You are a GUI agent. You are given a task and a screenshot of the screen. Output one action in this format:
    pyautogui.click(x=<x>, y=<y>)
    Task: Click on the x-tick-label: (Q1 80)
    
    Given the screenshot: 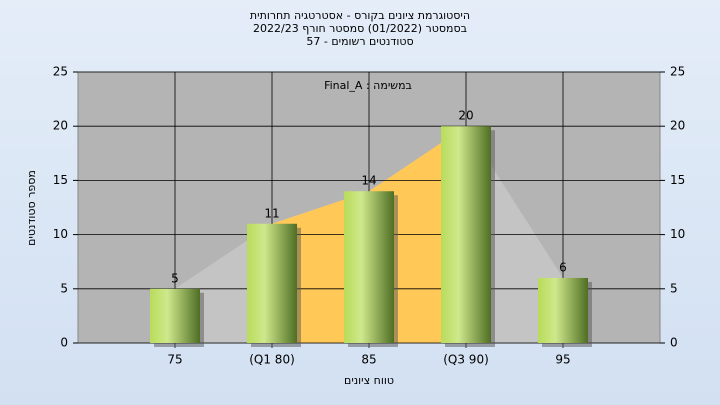 What is the action you would take?
    pyautogui.click(x=272, y=360)
    